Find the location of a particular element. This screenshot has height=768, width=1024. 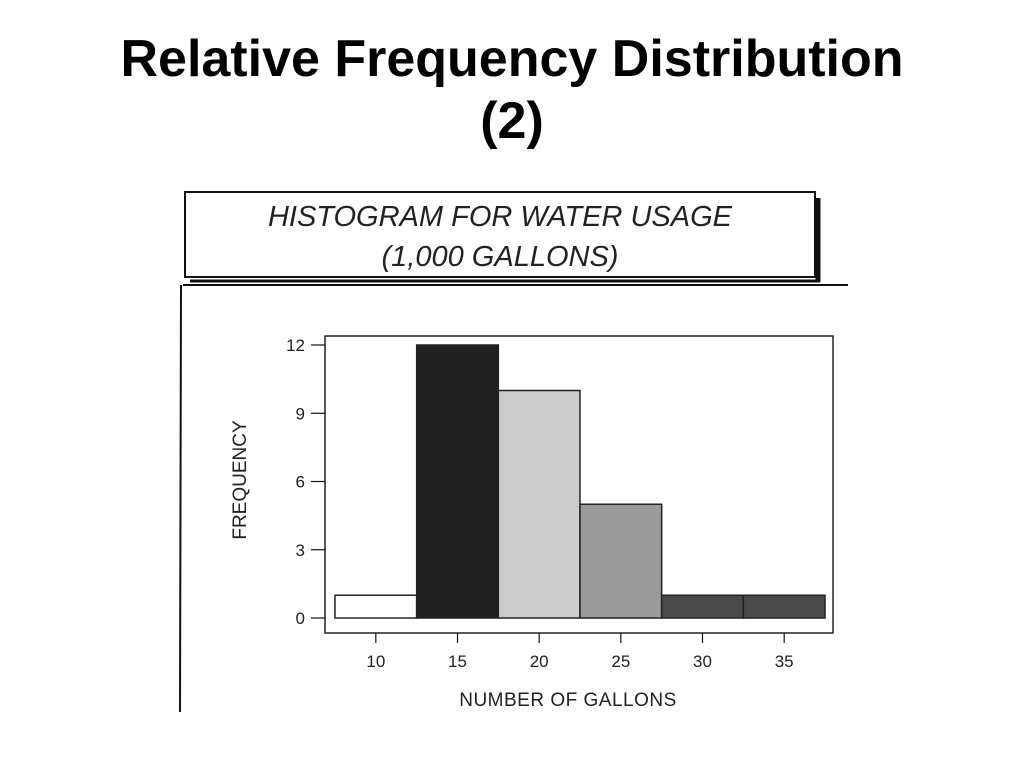

caption-line2: (1,000 GALLONS) is located at coordinates (500, 257).